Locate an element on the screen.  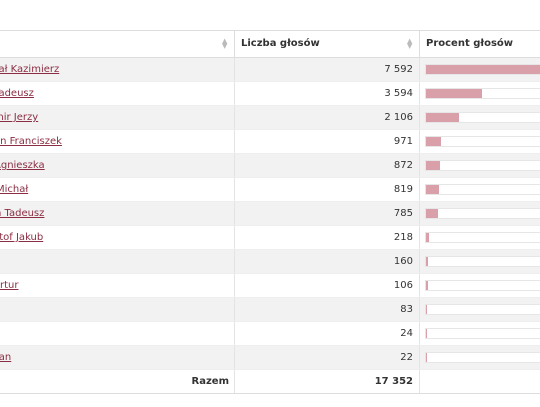
candidate-name-cell: ztof Jakub is located at coordinates (117, 237).